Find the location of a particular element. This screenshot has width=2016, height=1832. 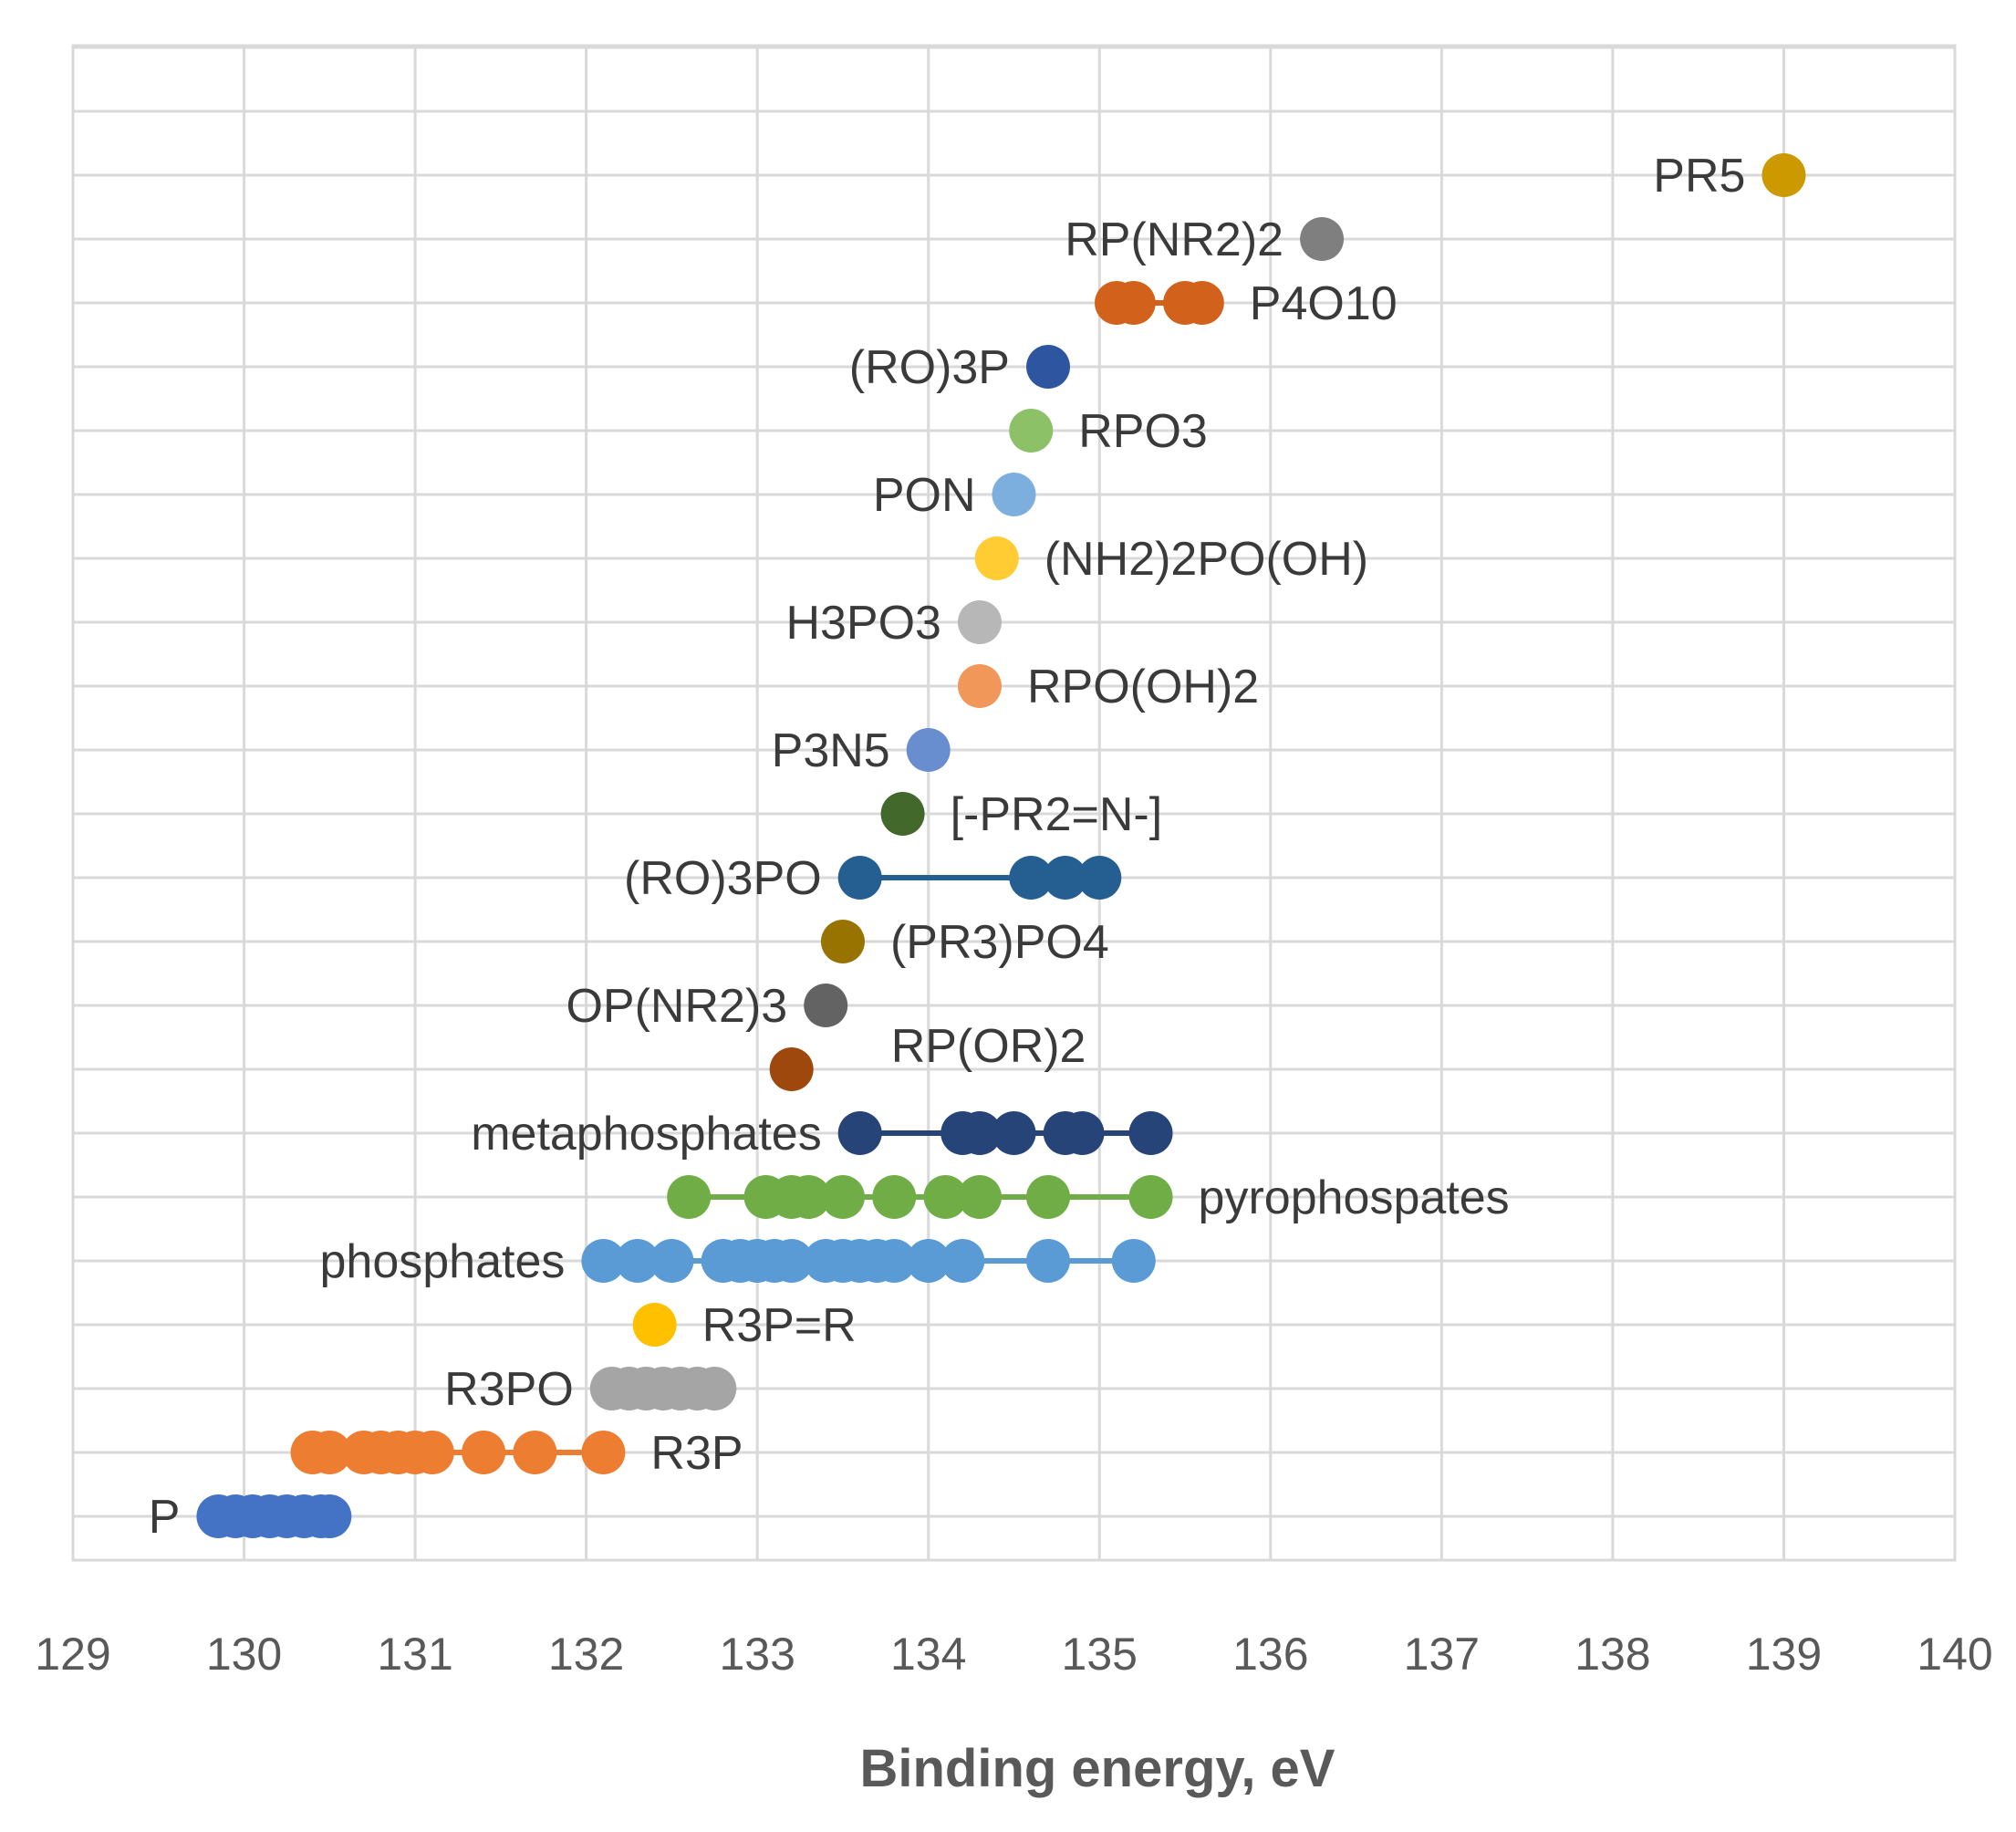

x-tick-label: 136 is located at coordinates (1270, 1654).